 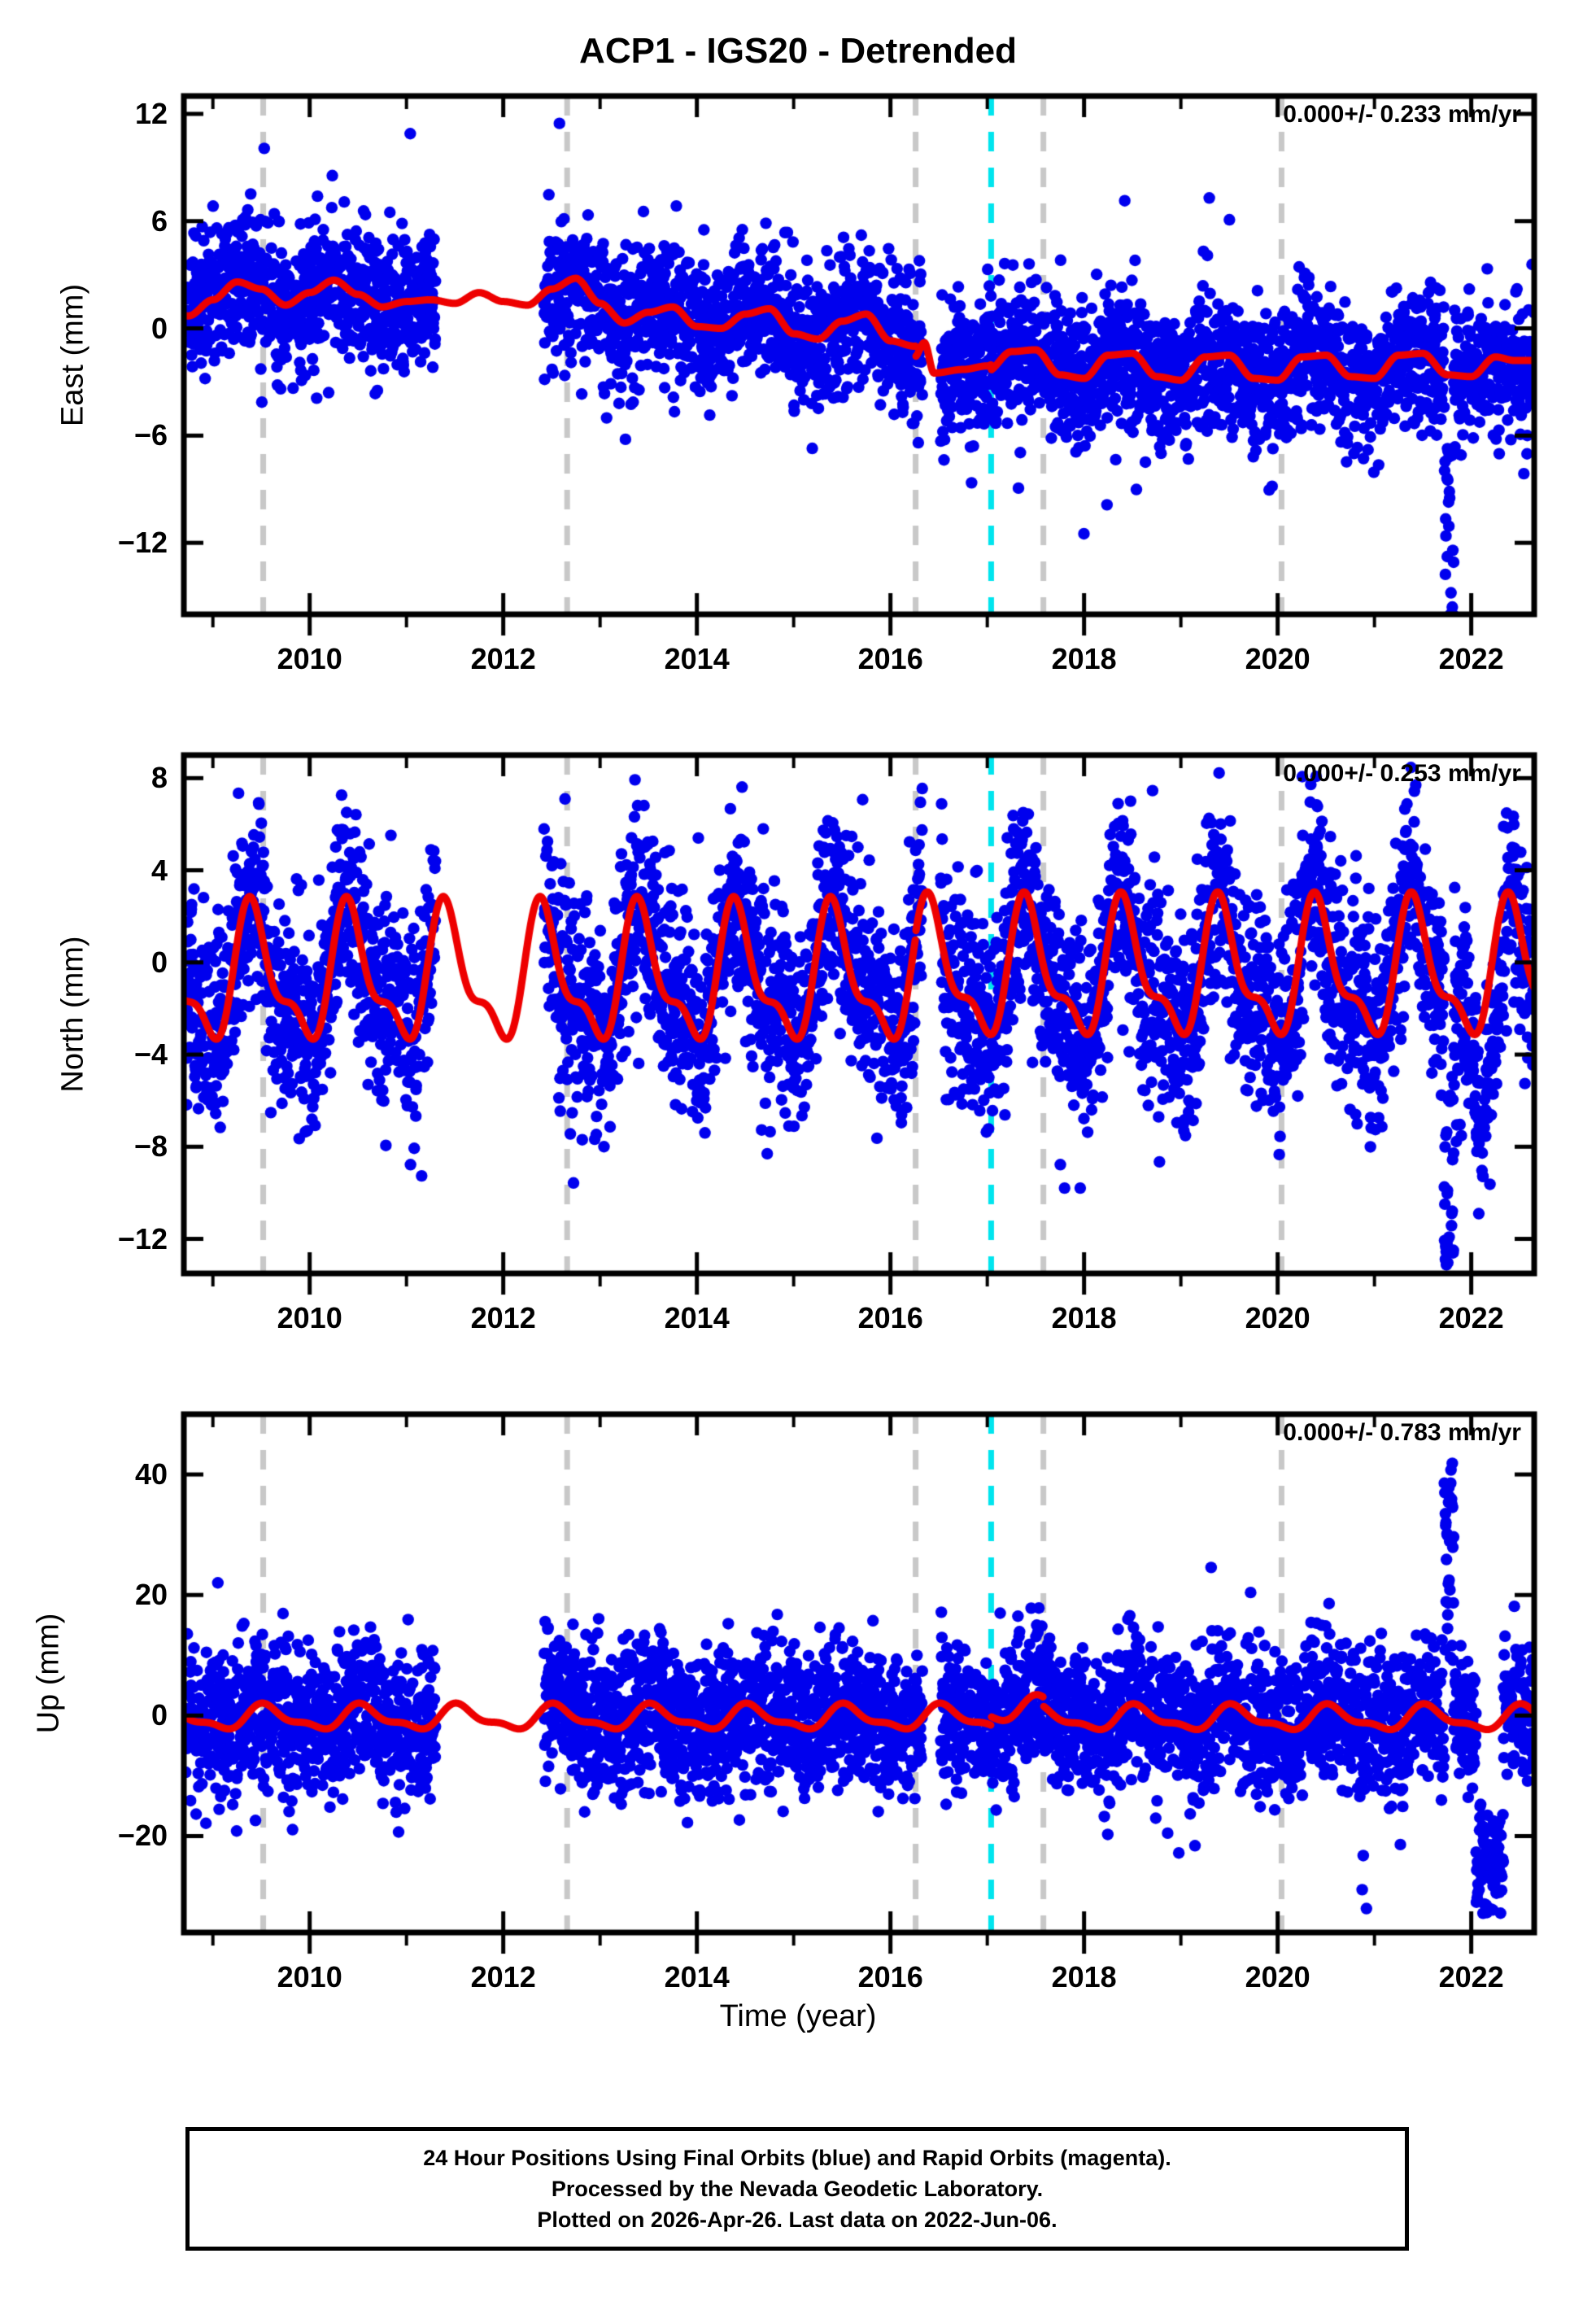 I want to click on y-tick-label-up: 20, so click(x=151, y=1595).